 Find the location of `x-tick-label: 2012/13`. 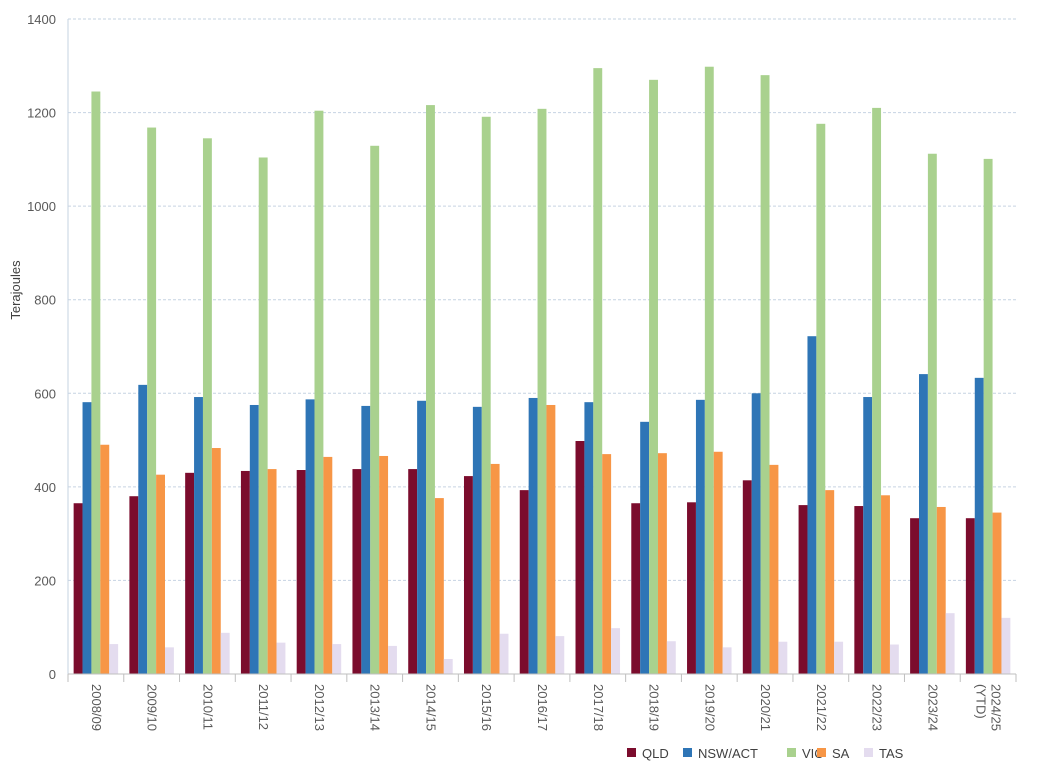

x-tick-label: 2012/13 is located at coordinates (319, 707).